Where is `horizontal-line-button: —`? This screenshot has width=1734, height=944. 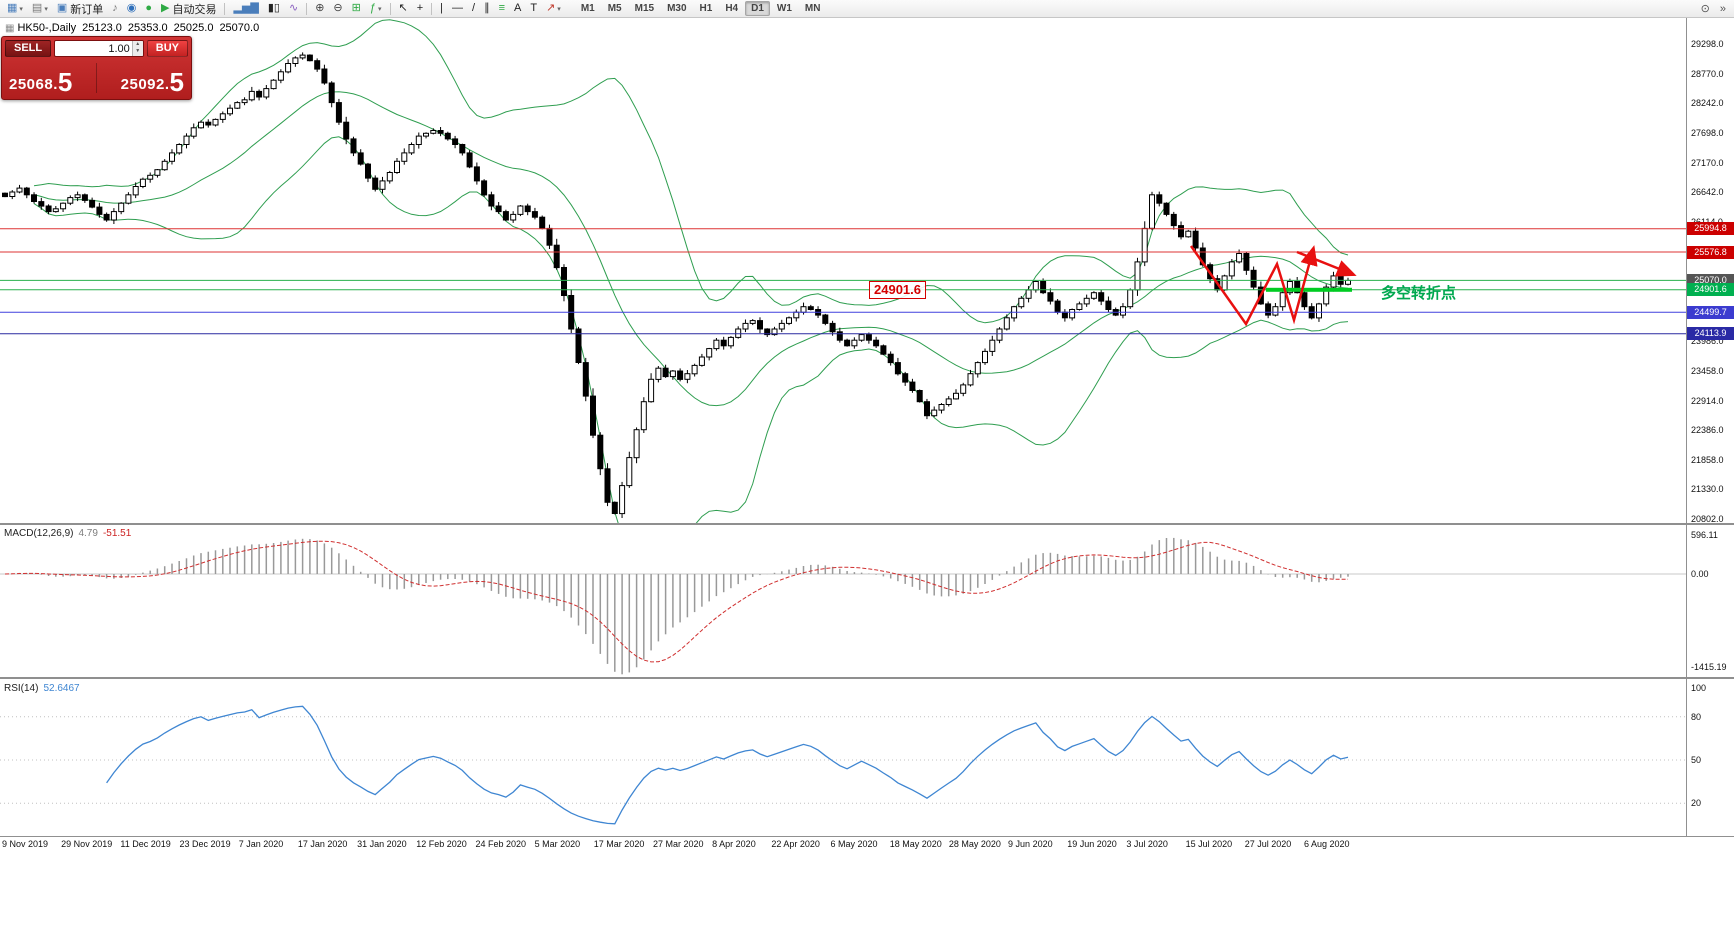
horizontal-line-button: — is located at coordinates (457, 9).